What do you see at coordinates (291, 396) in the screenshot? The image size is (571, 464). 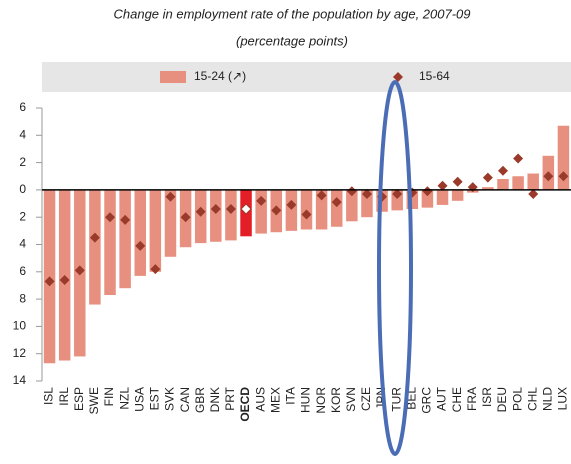 I see `x-tick-label: ITA` at bounding box center [291, 396].